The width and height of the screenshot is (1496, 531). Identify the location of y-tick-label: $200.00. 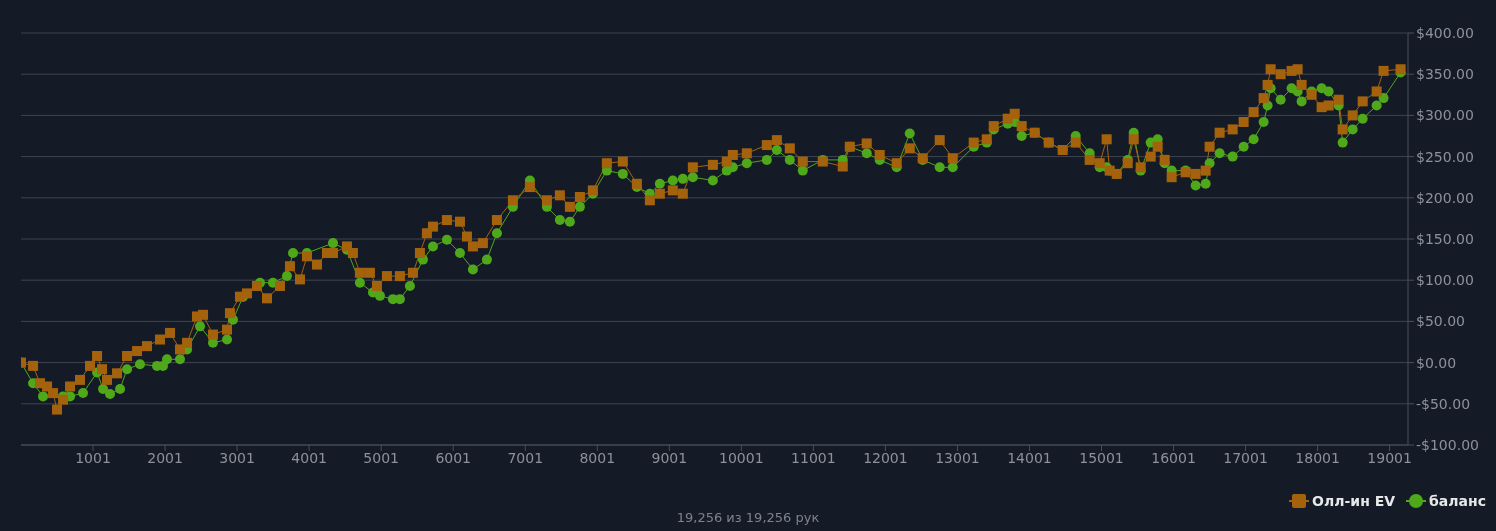
(1445, 197).